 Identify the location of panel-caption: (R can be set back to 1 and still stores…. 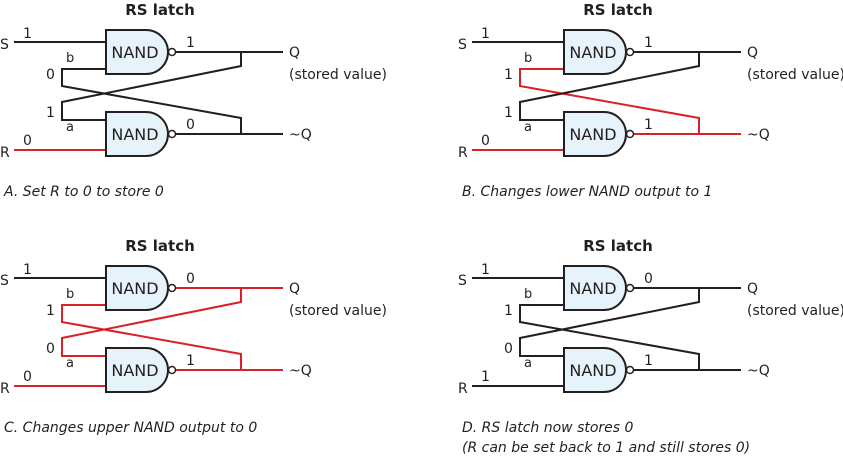
(606, 448).